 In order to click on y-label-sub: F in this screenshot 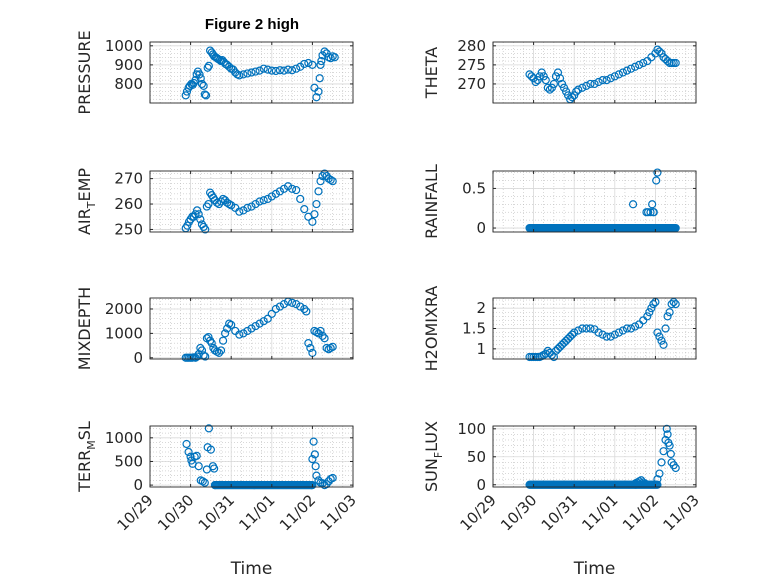, I will do `click(438, 455)`.